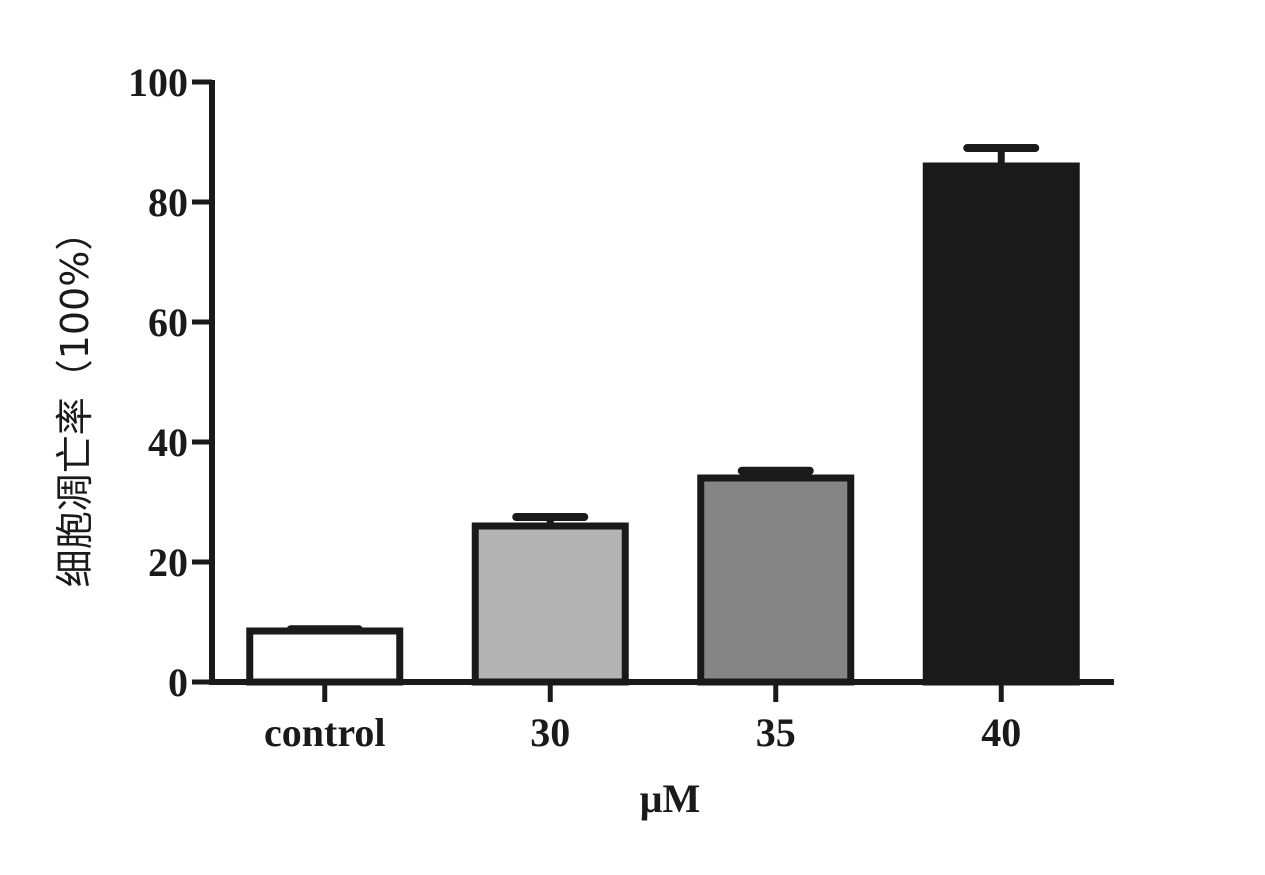 The height and width of the screenshot is (875, 1265). Describe the element at coordinates (550, 732) in the screenshot. I see `x-tick-label-30: 30` at that location.